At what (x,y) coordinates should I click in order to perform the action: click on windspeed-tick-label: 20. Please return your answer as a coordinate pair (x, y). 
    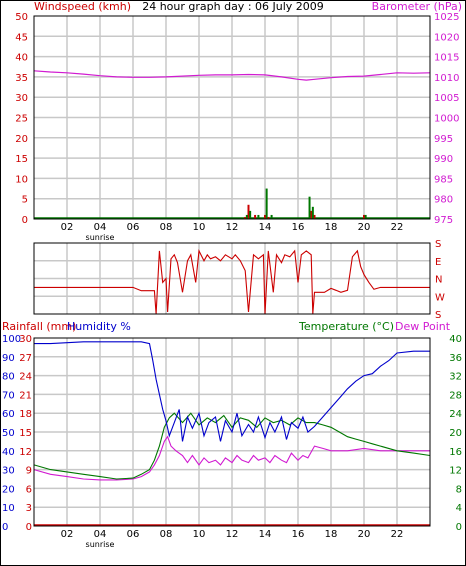
    Looking at the image, I should click on (21, 139).